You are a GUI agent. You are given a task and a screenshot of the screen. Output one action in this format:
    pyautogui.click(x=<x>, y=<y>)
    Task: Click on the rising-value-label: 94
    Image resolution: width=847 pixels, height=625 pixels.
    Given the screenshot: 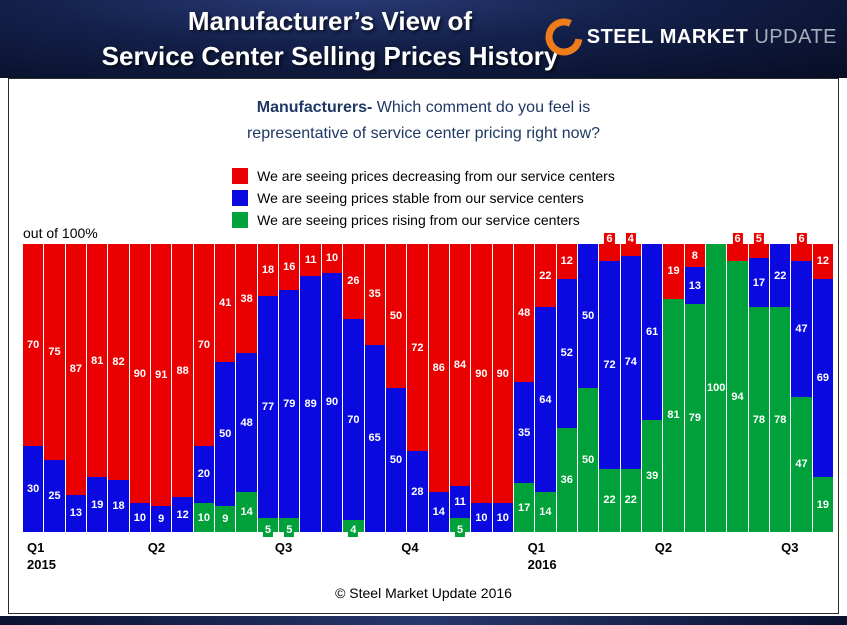 What is the action you would take?
    pyautogui.click(x=737, y=396)
    